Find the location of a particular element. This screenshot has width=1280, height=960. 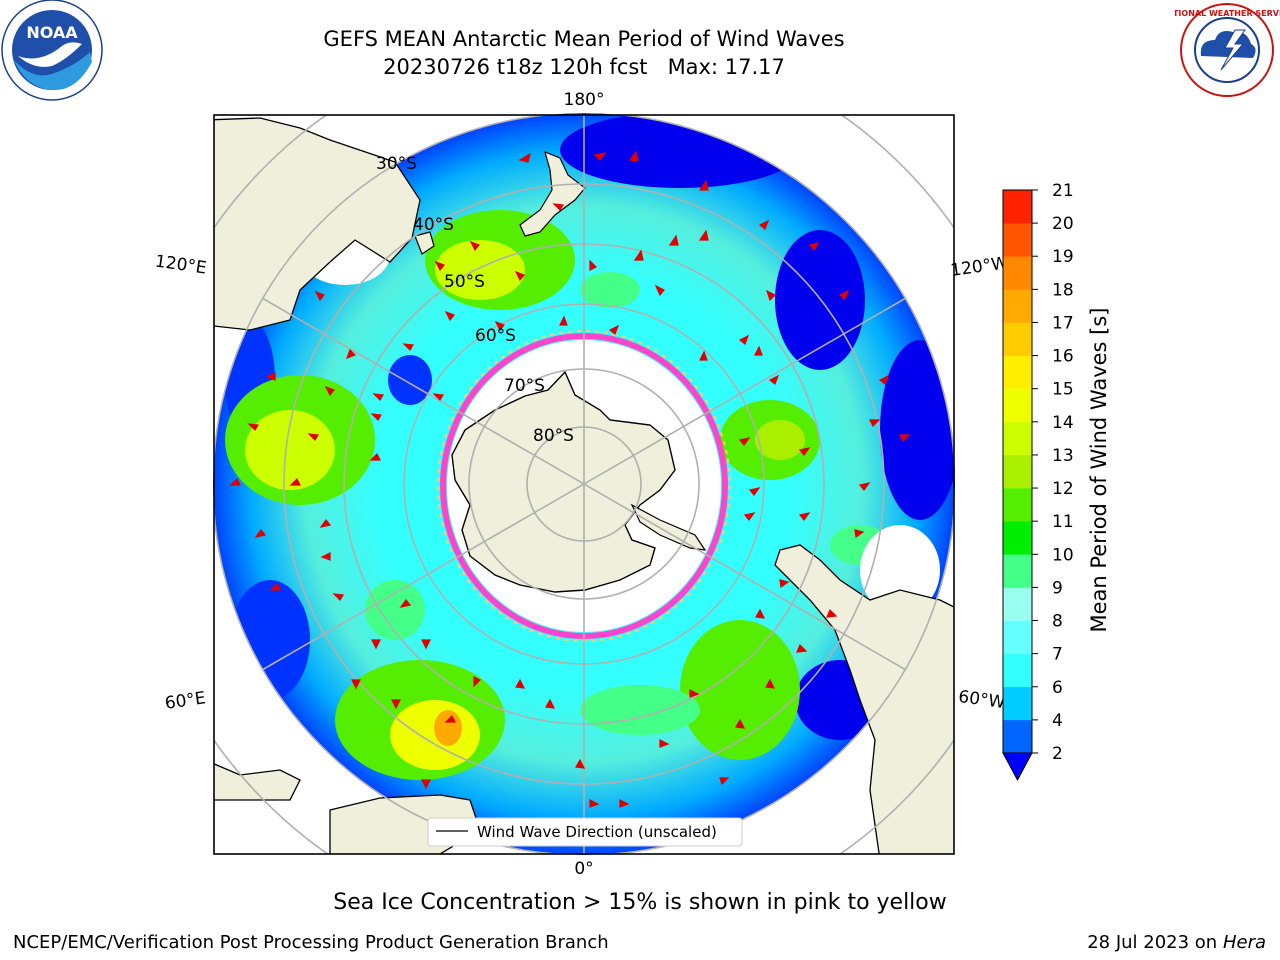

latitude-label-80s: 80°S is located at coordinates (553, 436).